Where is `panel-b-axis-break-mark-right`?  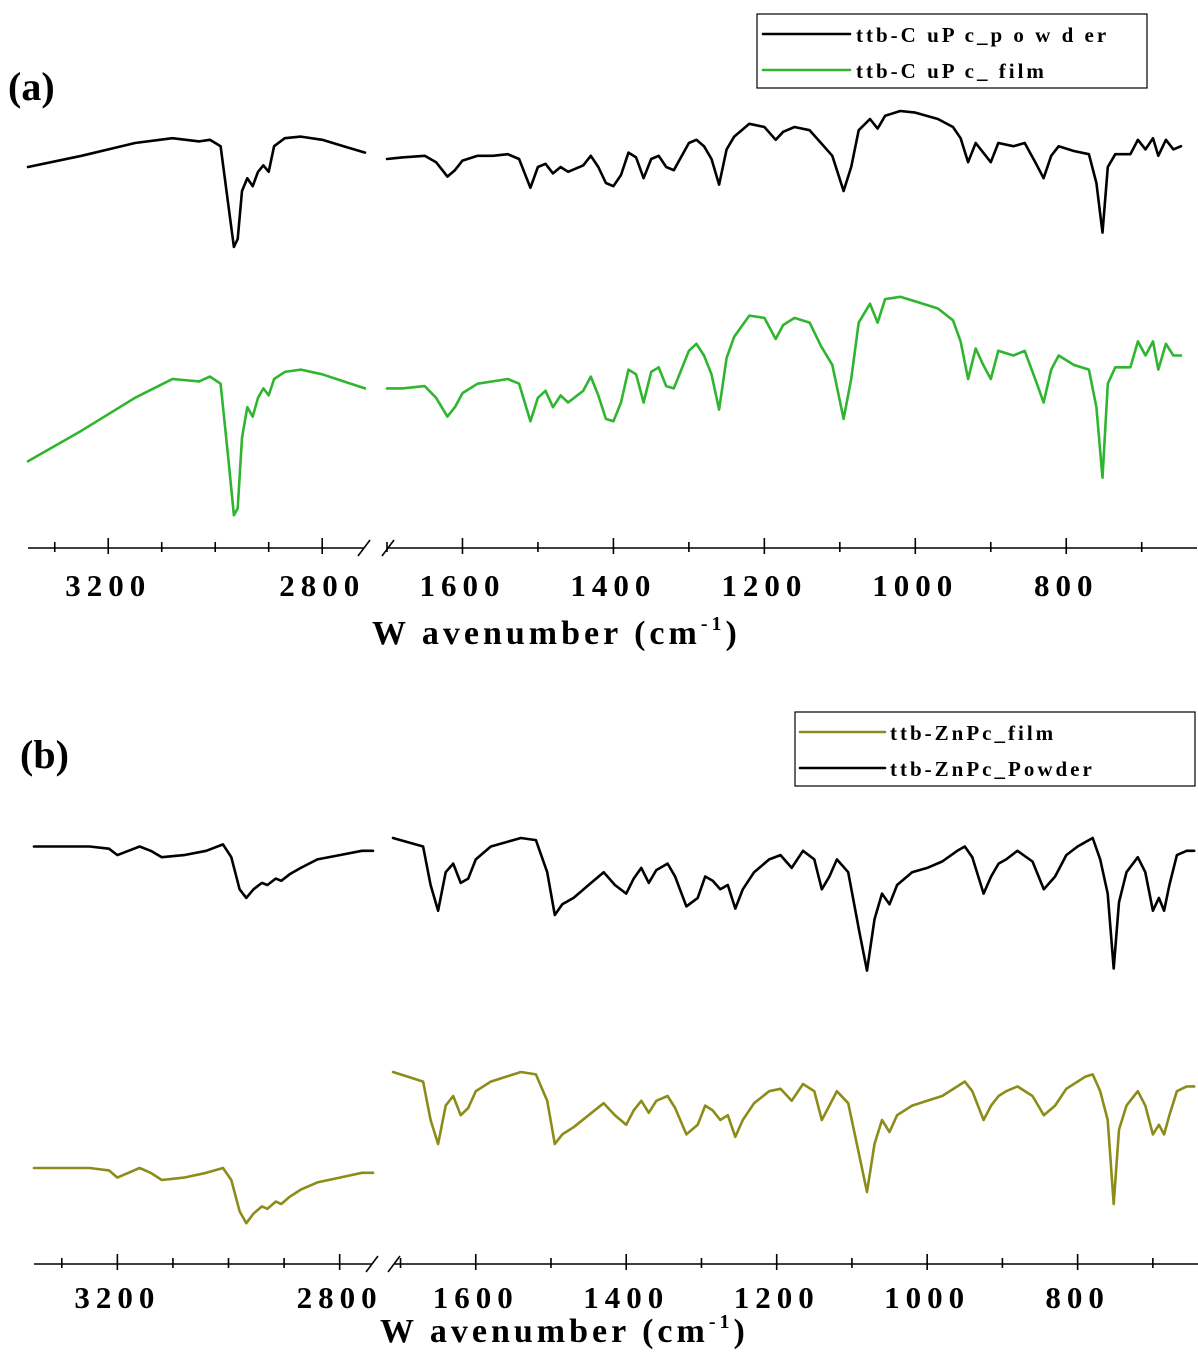
panel-b-axis-break-mark-right is located at coordinates (394, 1264).